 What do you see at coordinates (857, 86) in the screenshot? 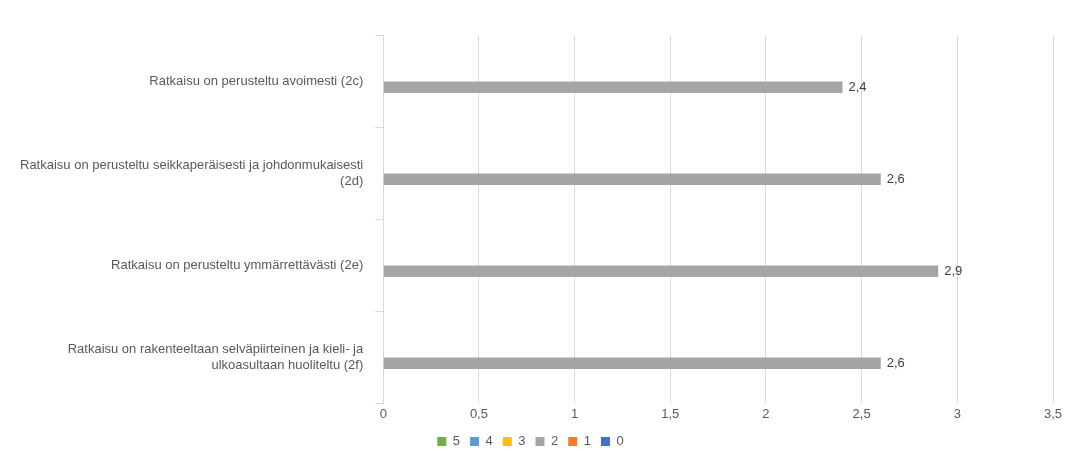
I see `data-label: 2,4` at bounding box center [857, 86].